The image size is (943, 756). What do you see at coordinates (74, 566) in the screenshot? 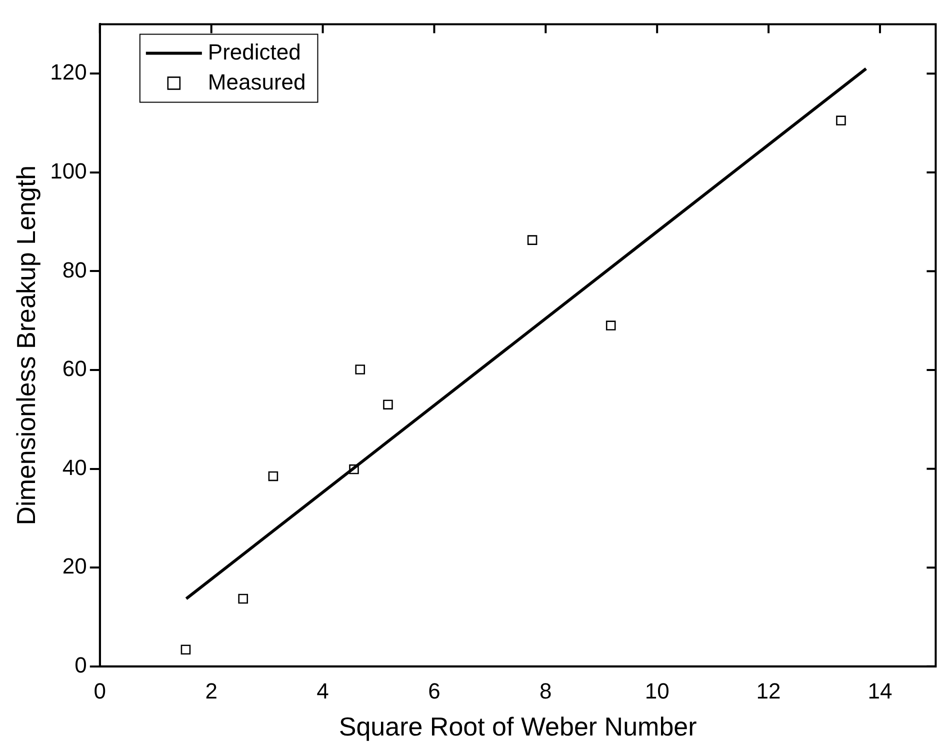
I see `y-tick-label: 20` at bounding box center [74, 566].